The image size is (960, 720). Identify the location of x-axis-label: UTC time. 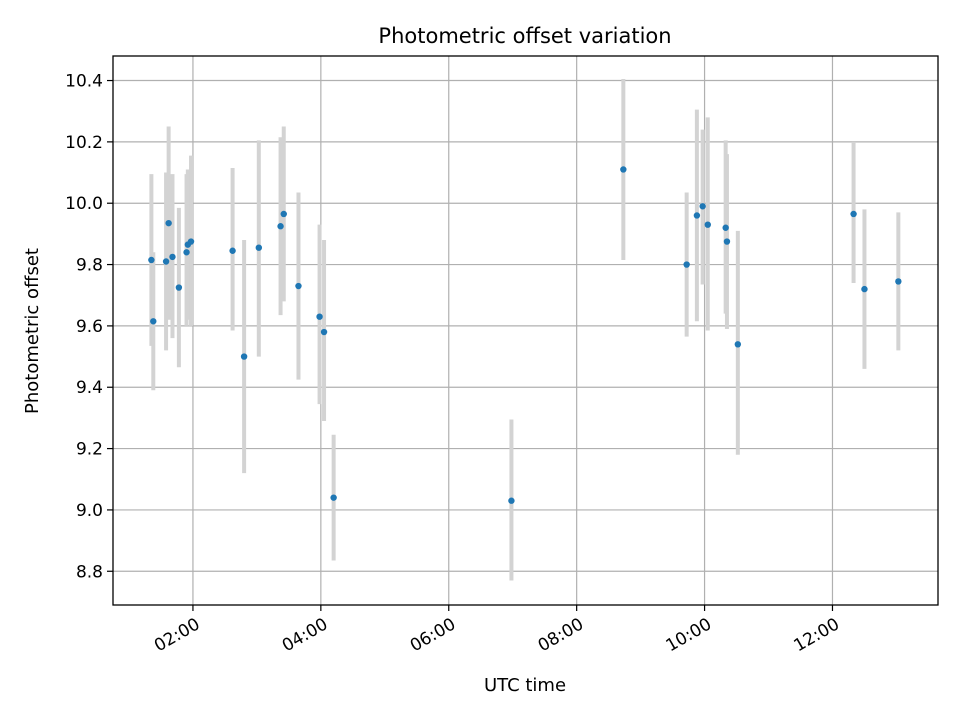
(525, 685).